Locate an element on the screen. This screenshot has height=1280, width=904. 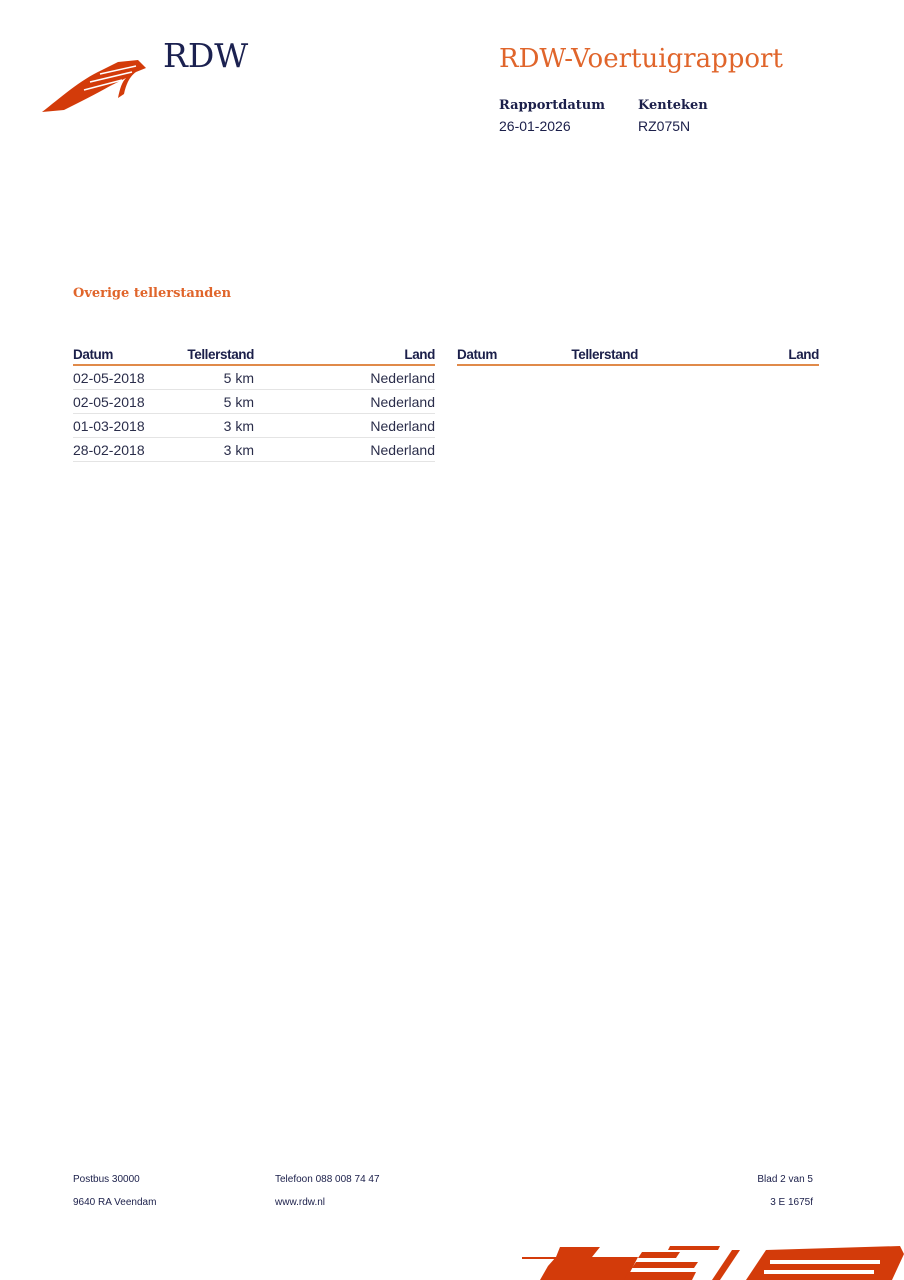
rdw-stripes-decoration-icon is located at coordinates (713, 1263).